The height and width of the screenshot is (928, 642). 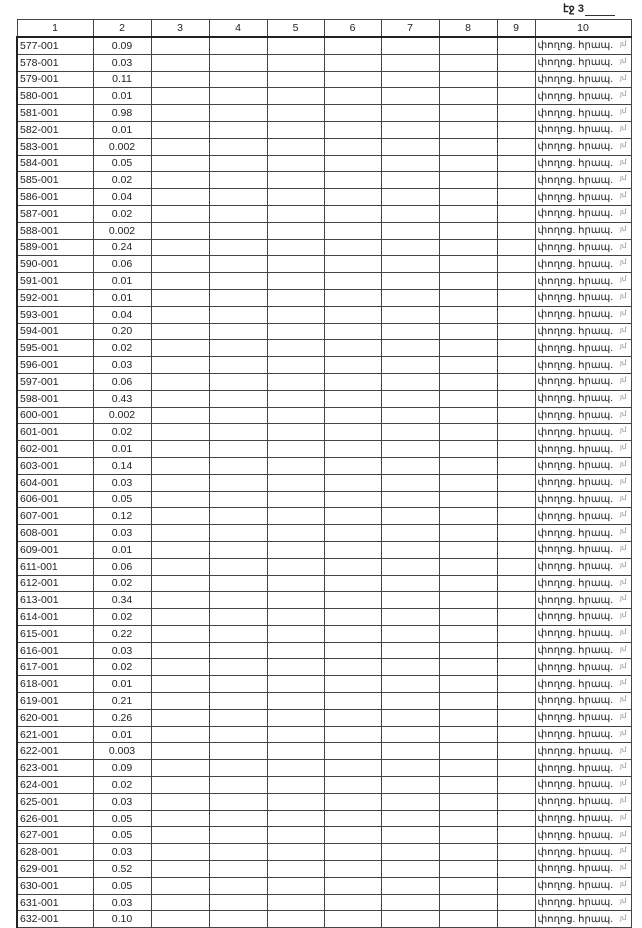 What do you see at coordinates (55, 79) in the screenshot?
I see `parcel-id: 579-001` at bounding box center [55, 79].